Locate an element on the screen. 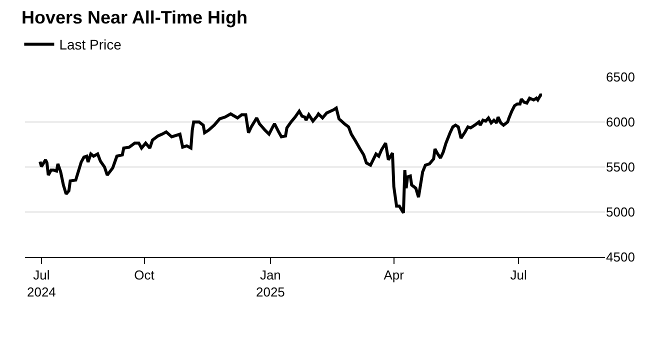  y-tick-label: 4500 is located at coordinates (620, 257).